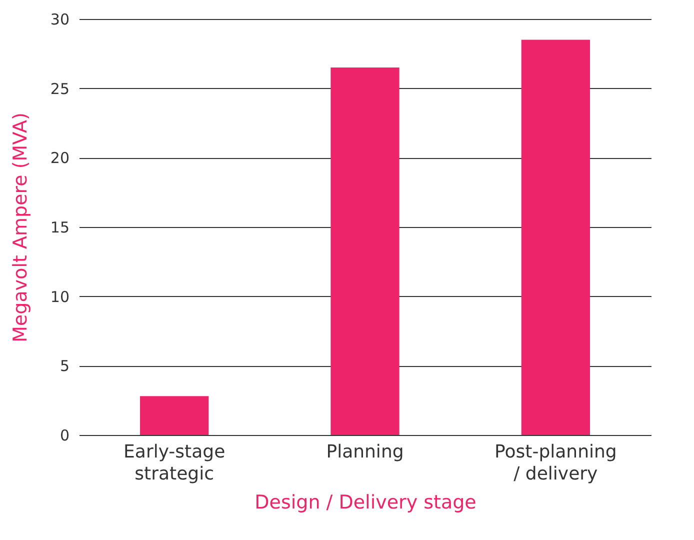 Image resolution: width=694 pixels, height=540 pixels. Describe the element at coordinates (20, 227) in the screenshot. I see `y-axis-title: Megavolt Ampere (MVA)` at that location.